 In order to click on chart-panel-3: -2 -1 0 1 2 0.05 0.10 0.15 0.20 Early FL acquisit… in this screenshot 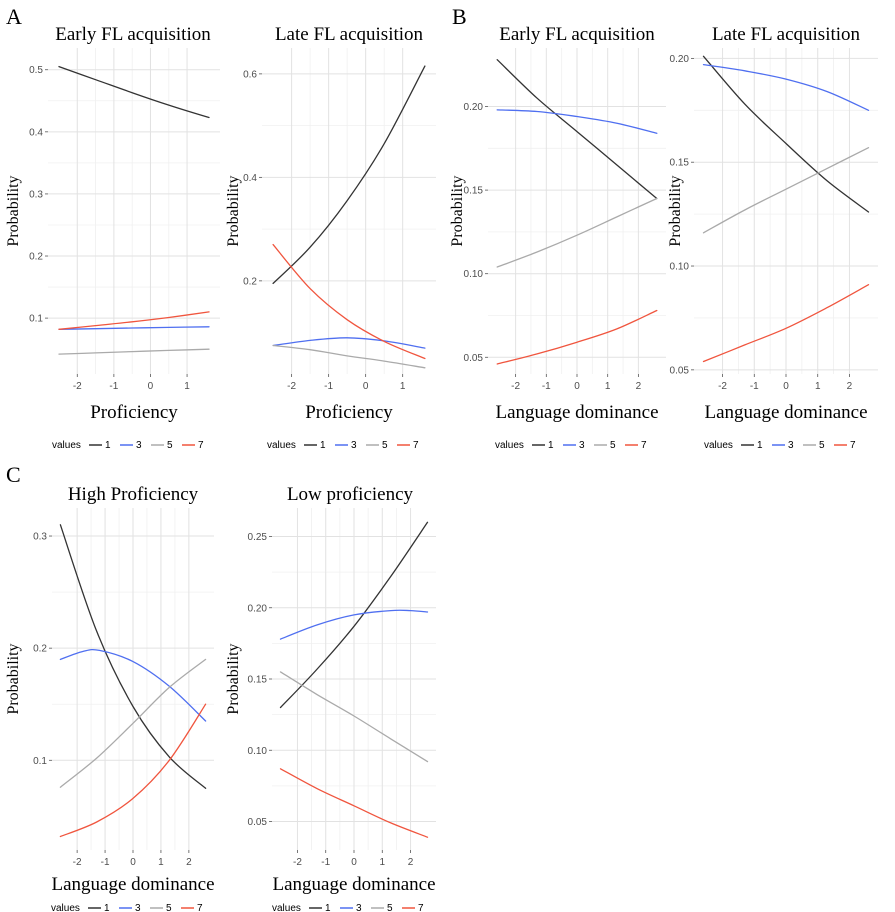, I will do `click(557, 237)`.